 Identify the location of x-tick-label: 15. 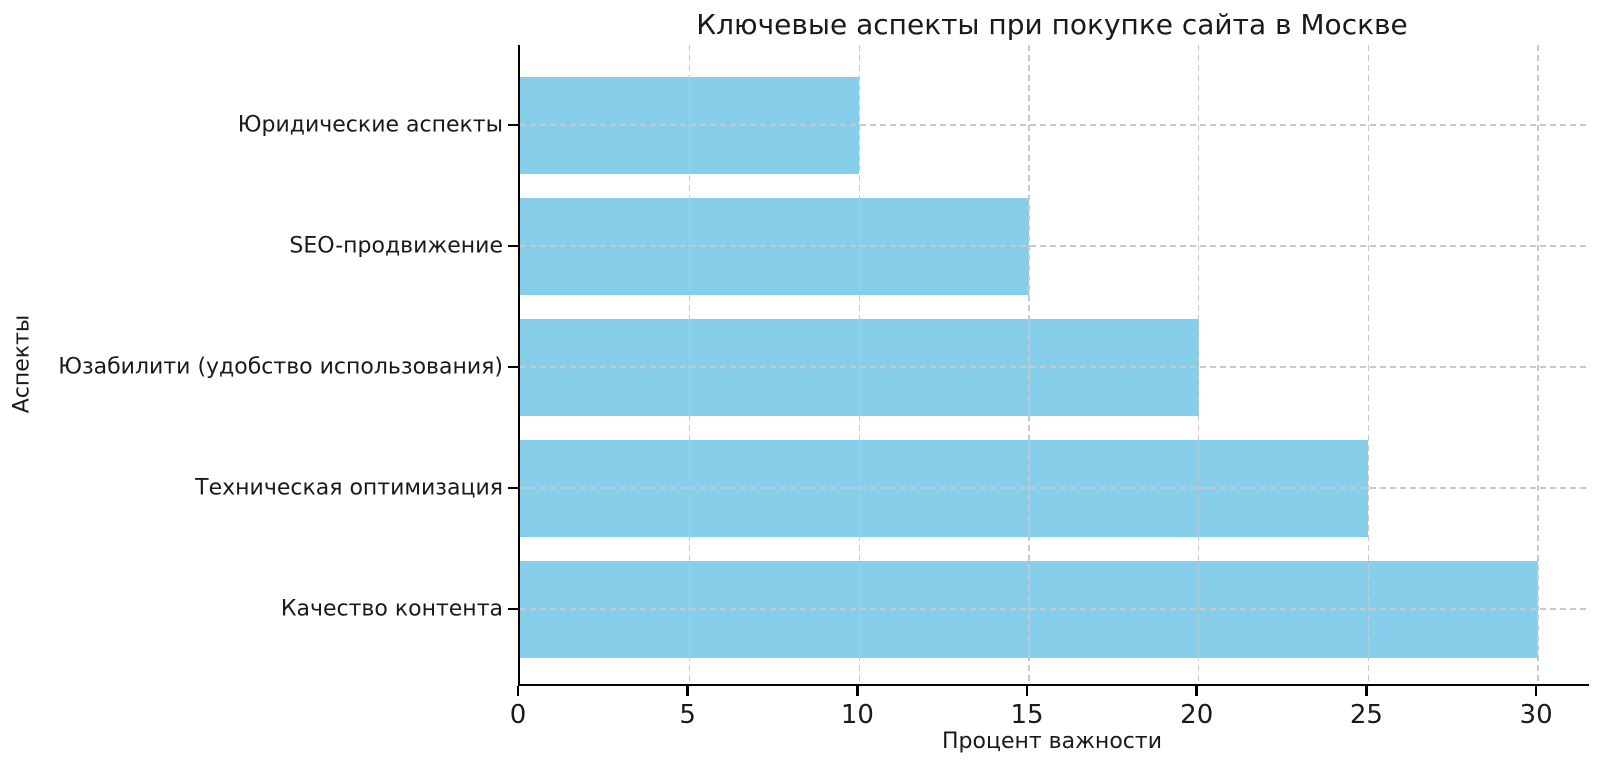
(1027, 715).